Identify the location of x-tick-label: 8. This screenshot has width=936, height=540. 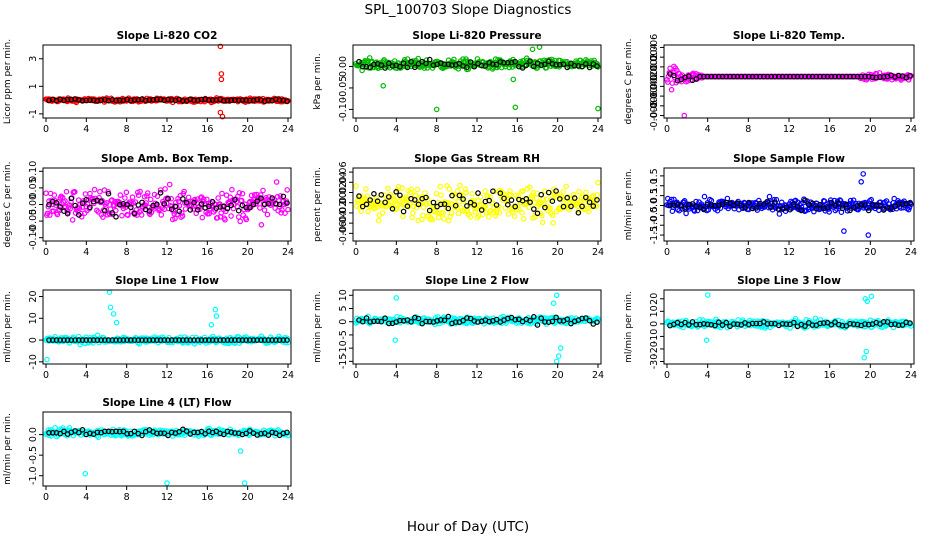
(748, 375).